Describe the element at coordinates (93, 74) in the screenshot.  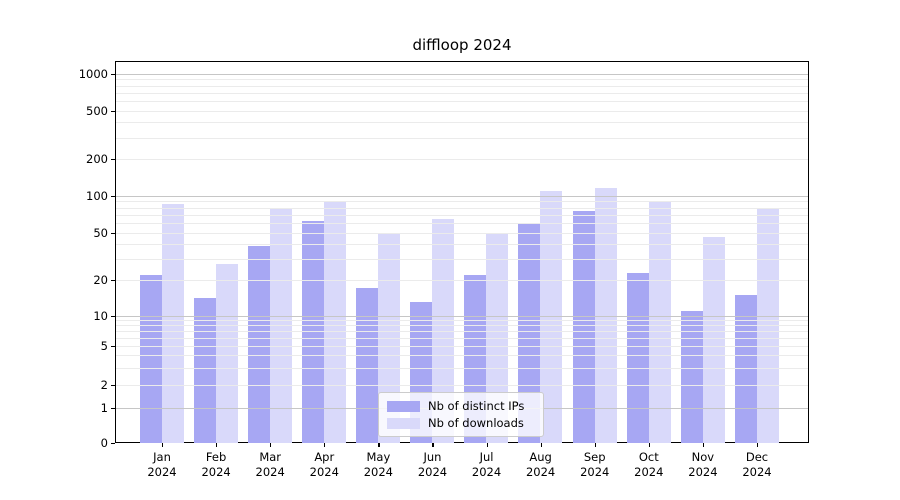
I see `y-axis-tick-label-1000: 1000` at that location.